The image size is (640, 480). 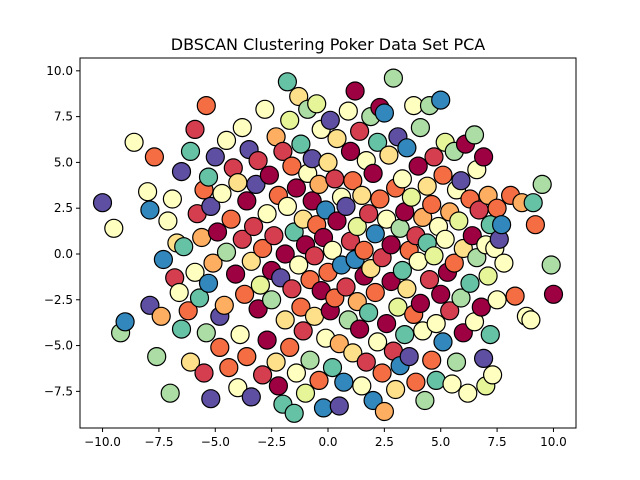 I want to click on x-tick-label: 5.0, so click(x=440, y=442).